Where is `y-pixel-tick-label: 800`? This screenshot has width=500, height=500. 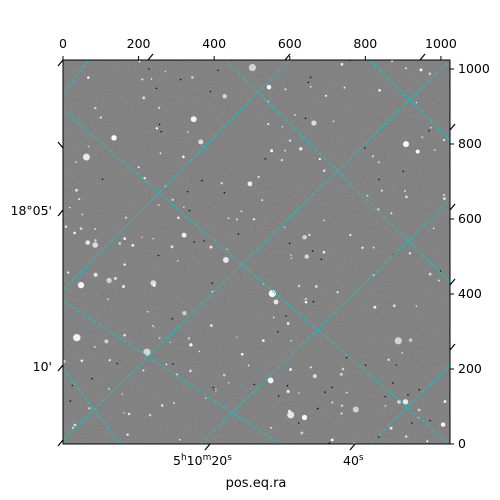 y-pixel-tick-label: 800 is located at coordinates (470, 143).